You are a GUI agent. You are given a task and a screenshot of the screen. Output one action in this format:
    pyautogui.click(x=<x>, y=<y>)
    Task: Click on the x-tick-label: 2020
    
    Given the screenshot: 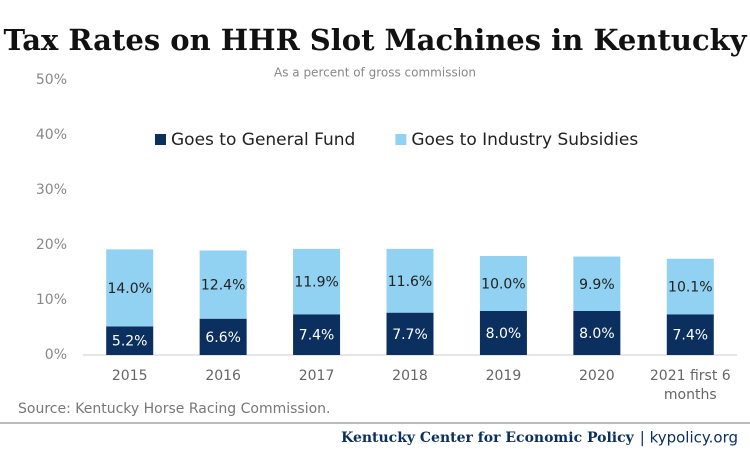 What is the action you would take?
    pyautogui.click(x=597, y=376)
    